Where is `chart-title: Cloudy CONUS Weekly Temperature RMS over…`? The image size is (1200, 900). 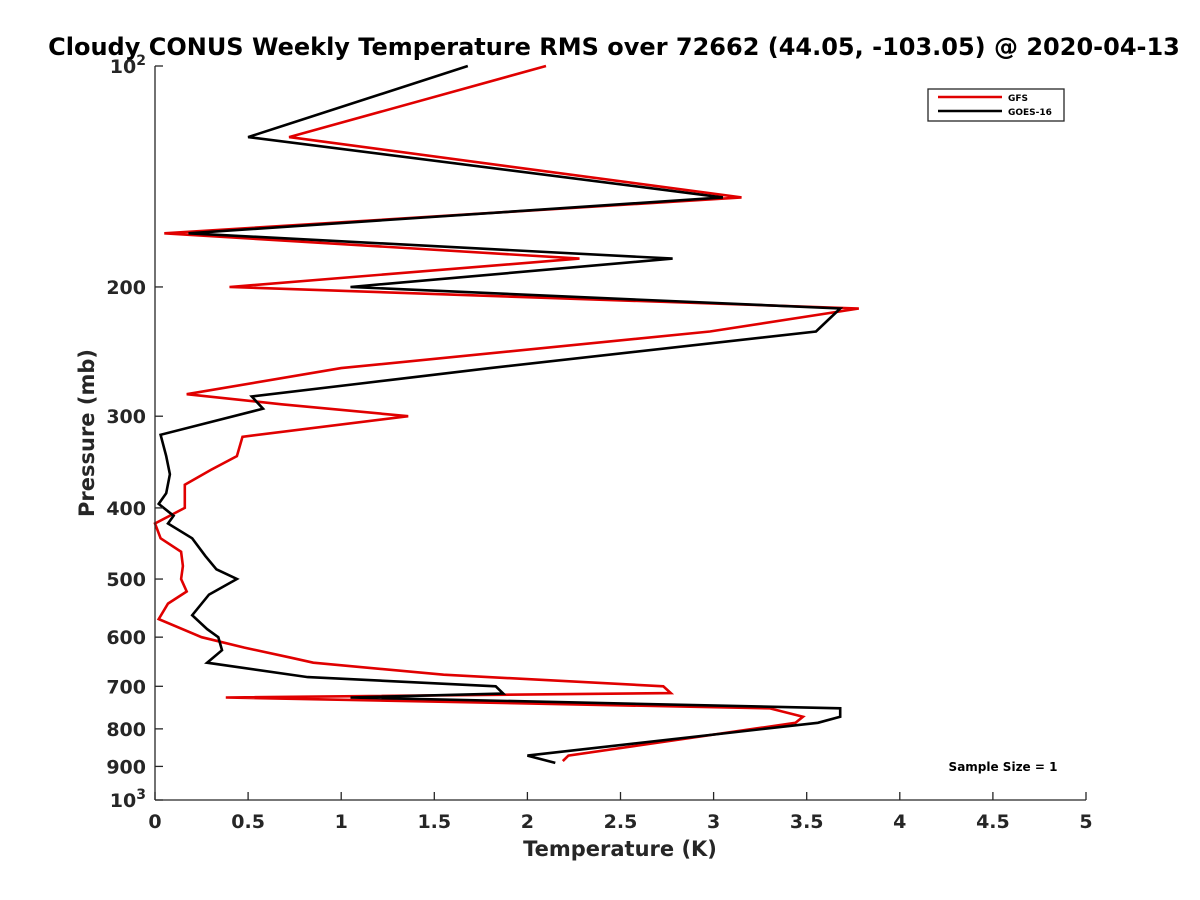 chart-title: Cloudy CONUS Weekly Temperature RMS over… is located at coordinates (614, 47).